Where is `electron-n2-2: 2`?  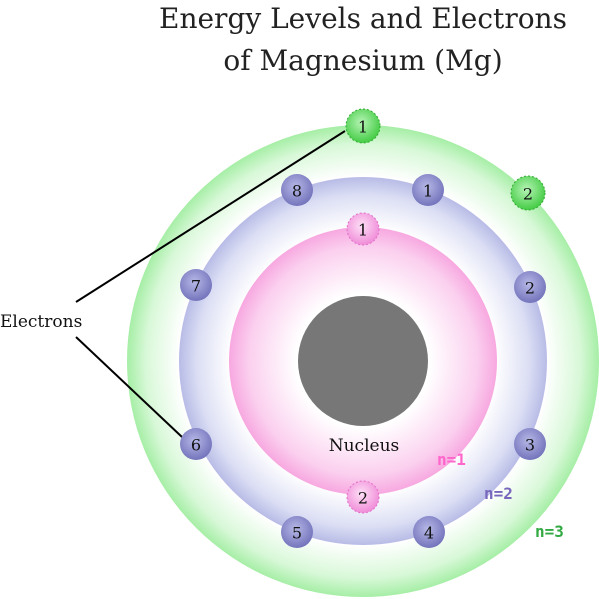 electron-n2-2: 2 is located at coordinates (530, 287).